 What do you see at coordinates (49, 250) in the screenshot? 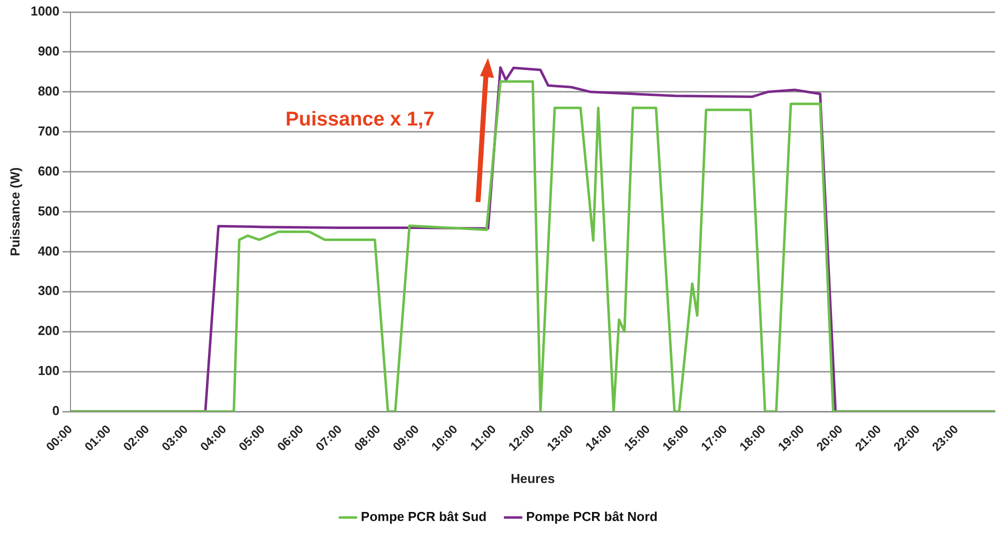
I see `y-tick-label: 400` at bounding box center [49, 250].